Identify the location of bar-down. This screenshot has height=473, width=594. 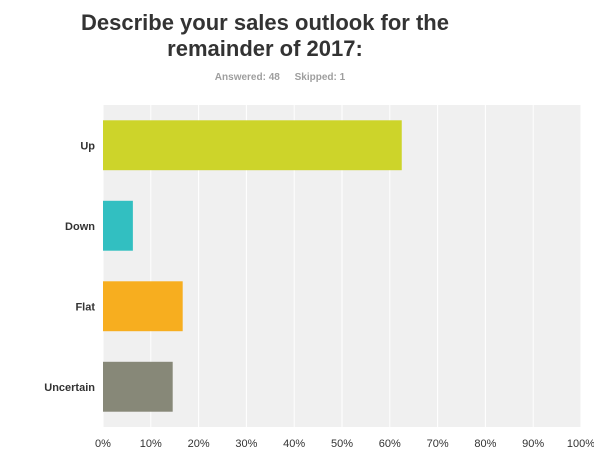
(118, 225).